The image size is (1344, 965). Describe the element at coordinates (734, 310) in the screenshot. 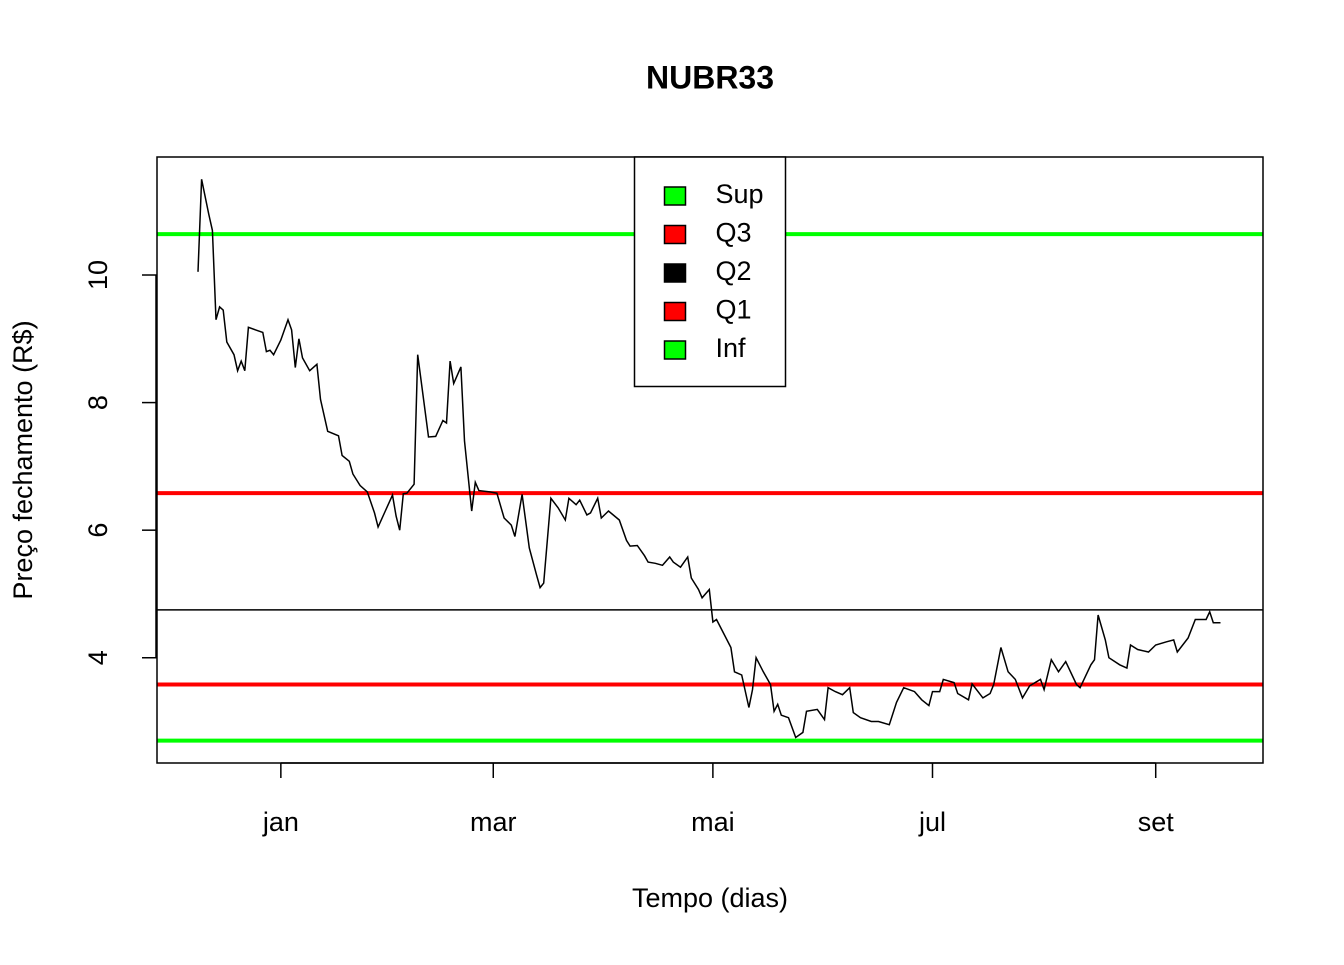

I see `legend-label: Q1` at that location.